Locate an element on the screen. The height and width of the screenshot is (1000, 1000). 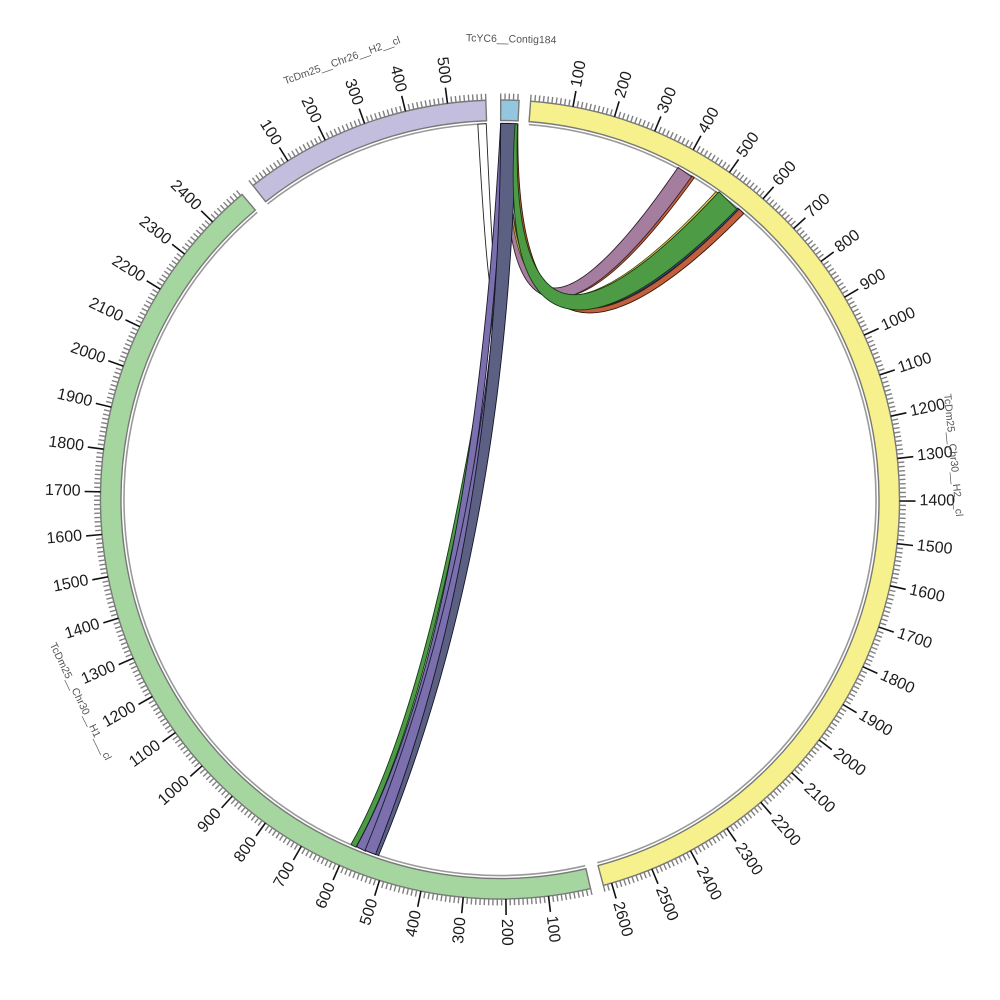
svg-text: 1800 is located at coordinates (66, 443).